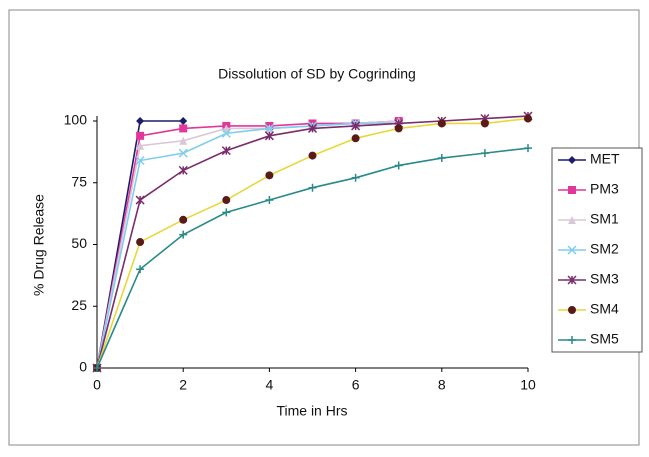 The height and width of the screenshot is (457, 649). What do you see at coordinates (442, 385) in the screenshot?
I see `x-tick-label: 8` at bounding box center [442, 385].